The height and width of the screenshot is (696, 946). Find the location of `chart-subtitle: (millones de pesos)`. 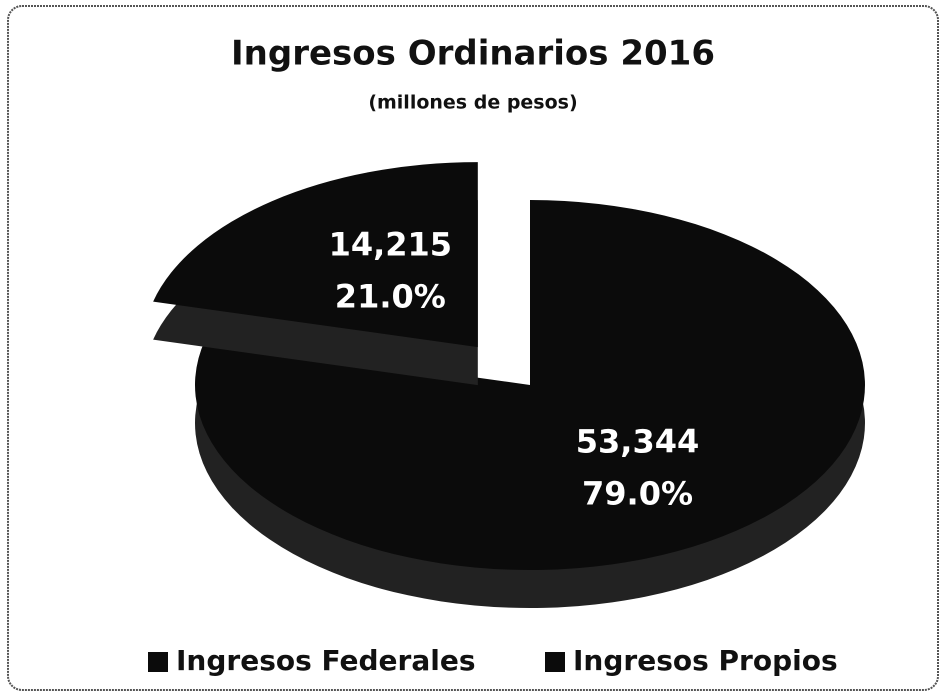

chart-subtitle: (millones de pesos) is located at coordinates (472, 103).